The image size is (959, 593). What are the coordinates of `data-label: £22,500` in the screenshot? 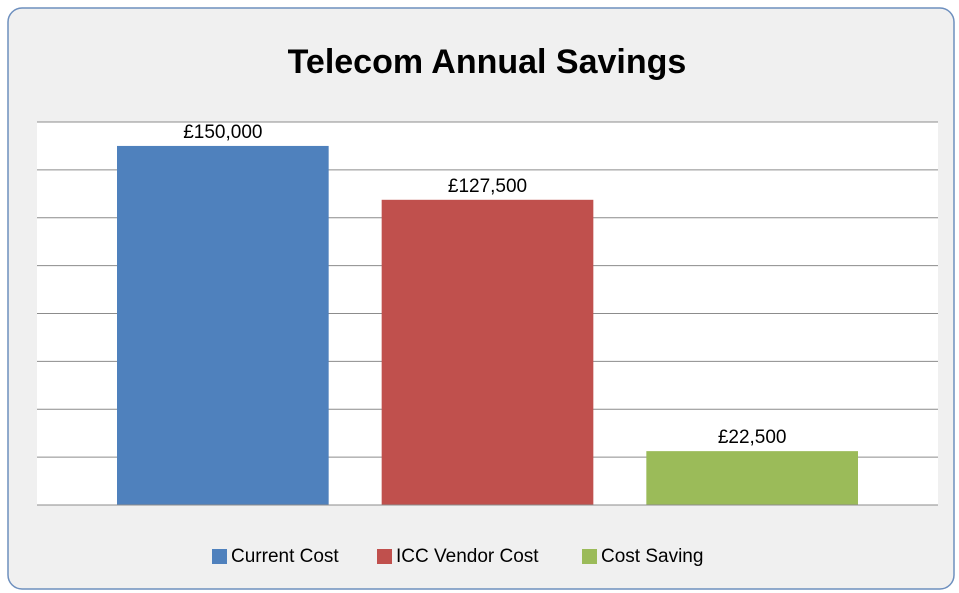 It's located at (752, 437).